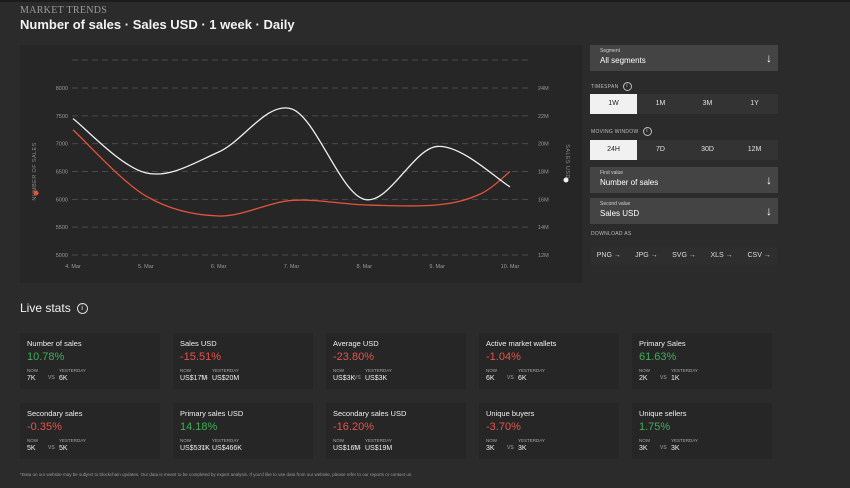 This screenshot has height=488, width=850. What do you see at coordinates (543, 228) in the screenshot?
I see `y2-tick-label: 14M` at bounding box center [543, 228].